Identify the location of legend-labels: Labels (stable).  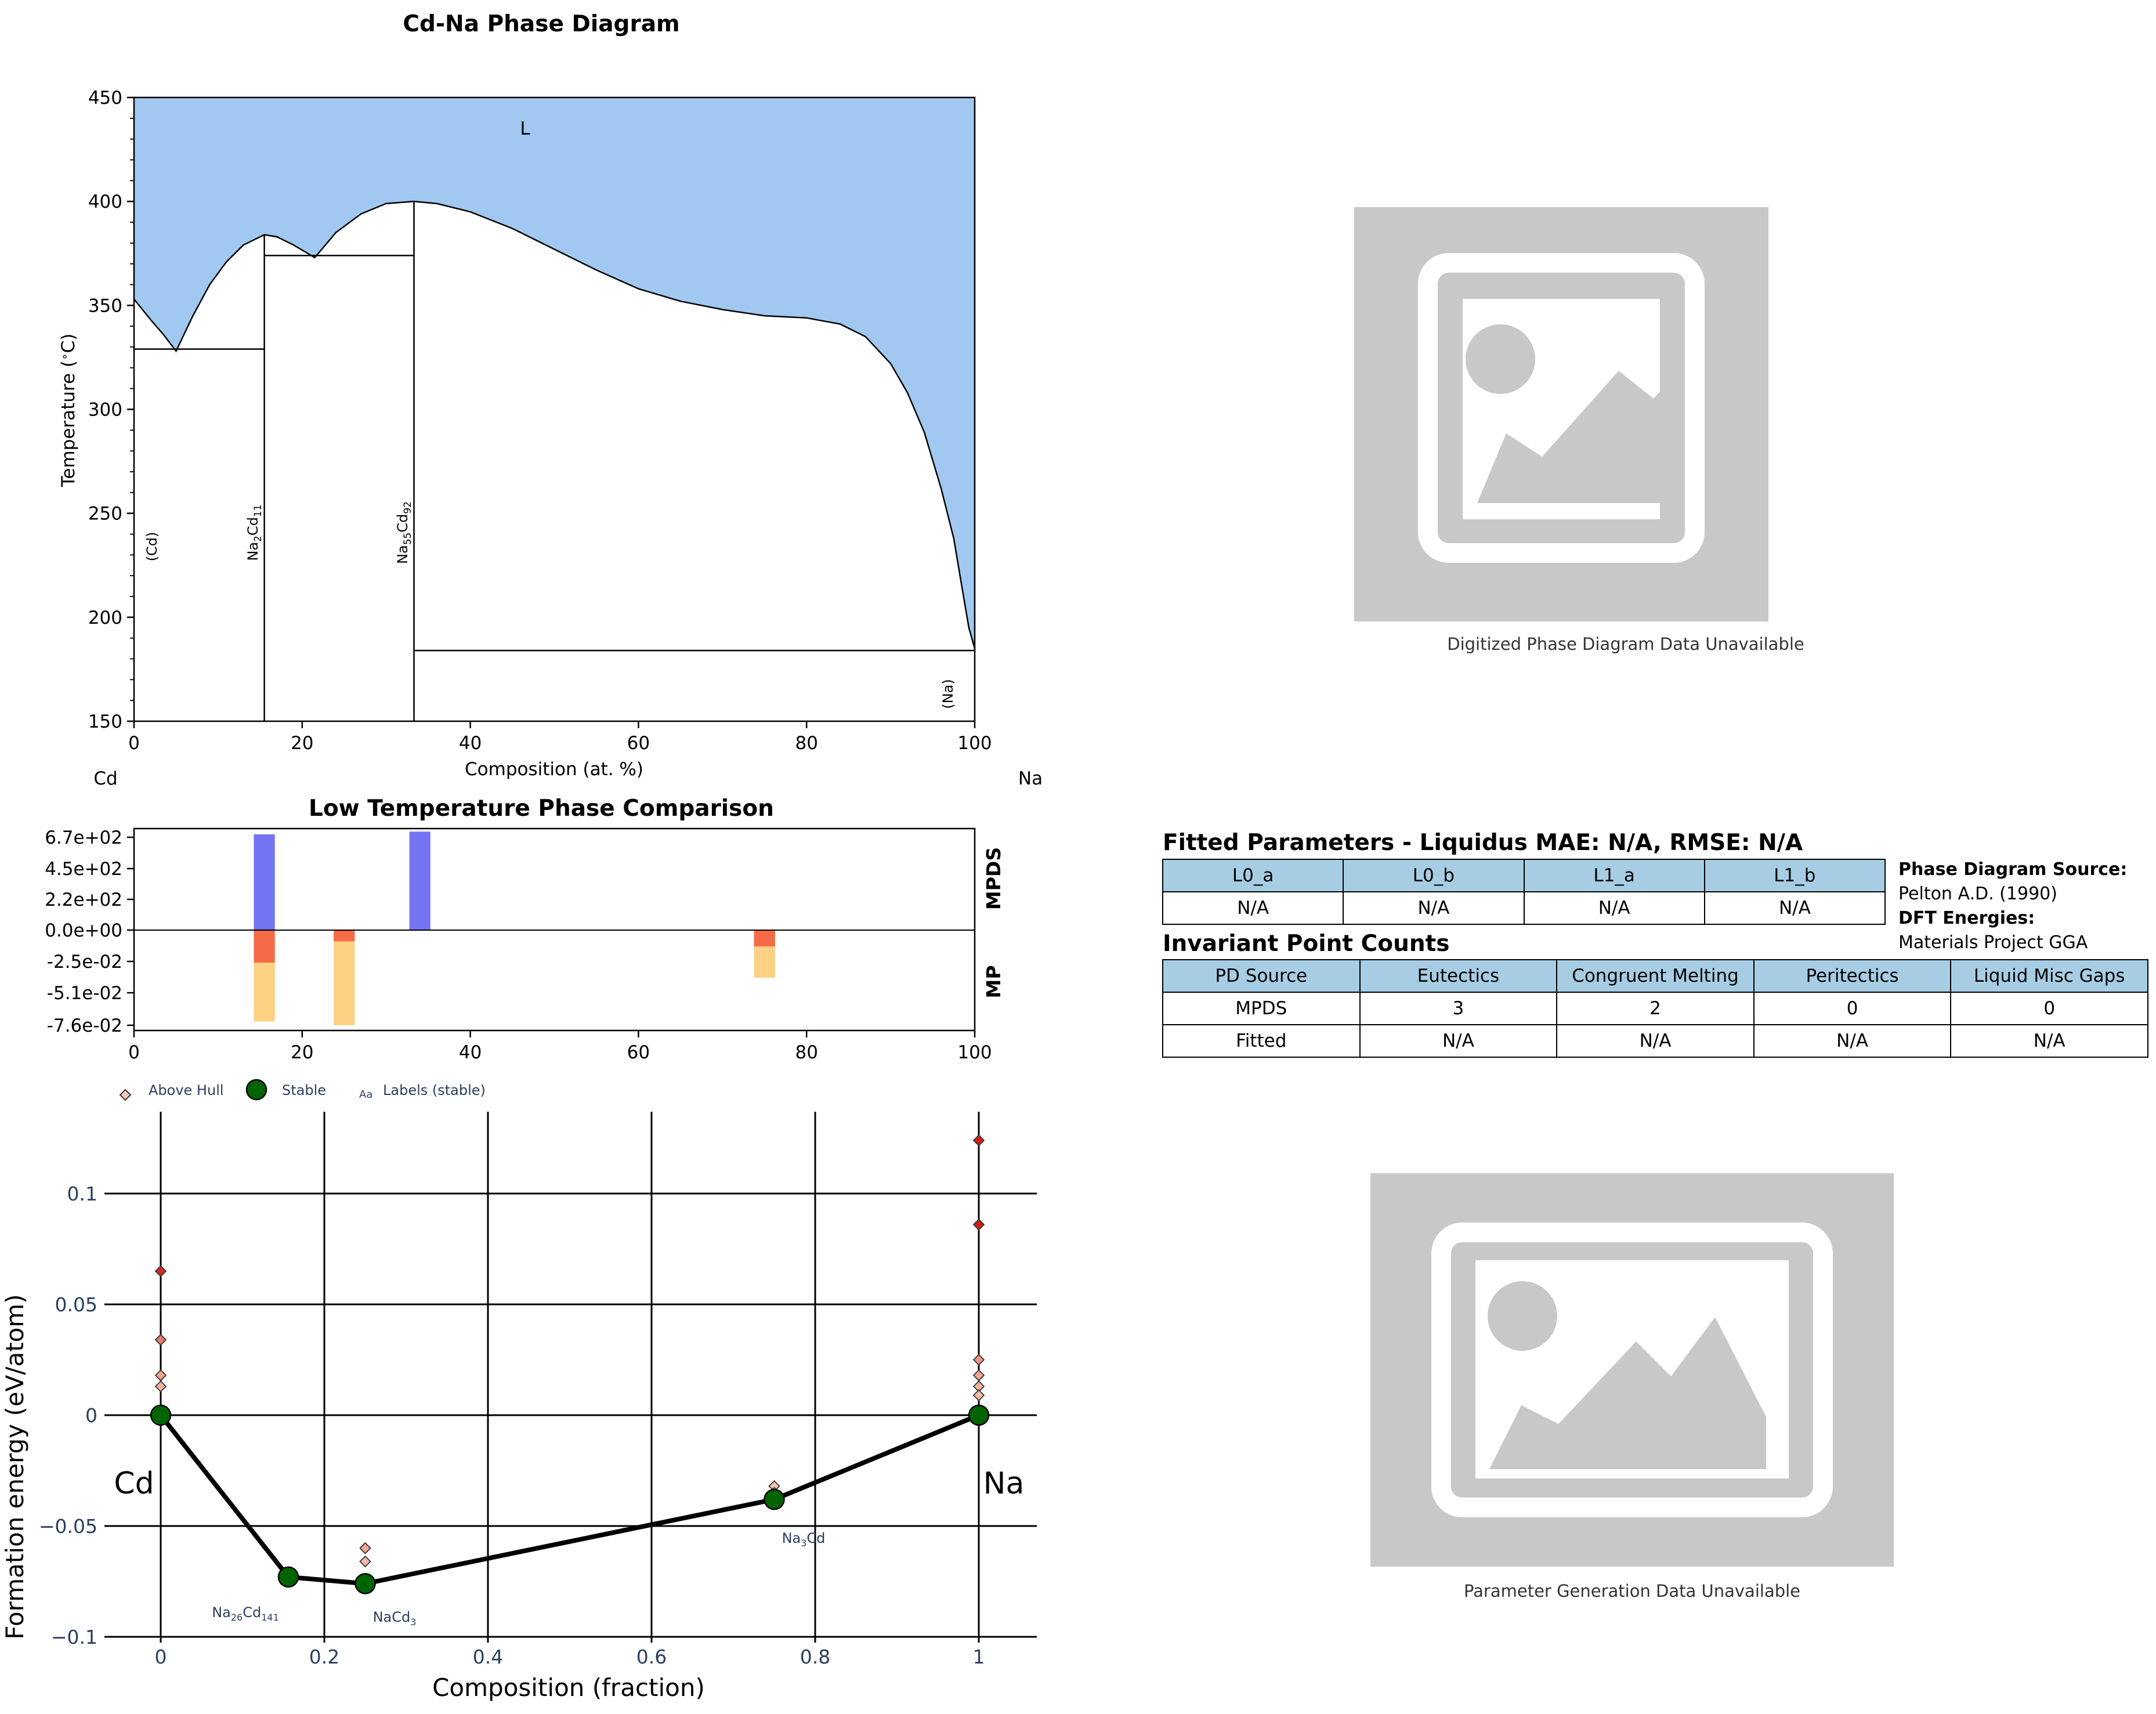
(434, 1090).